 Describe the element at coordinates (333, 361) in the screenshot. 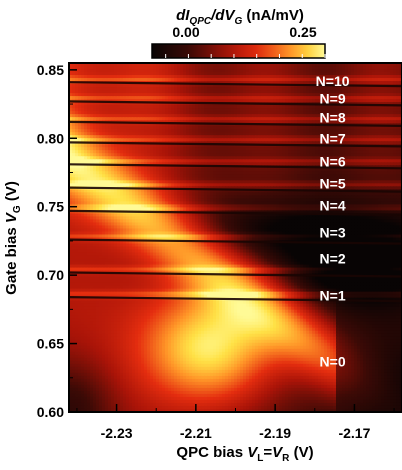

I see `occupation-label: N=0` at that location.